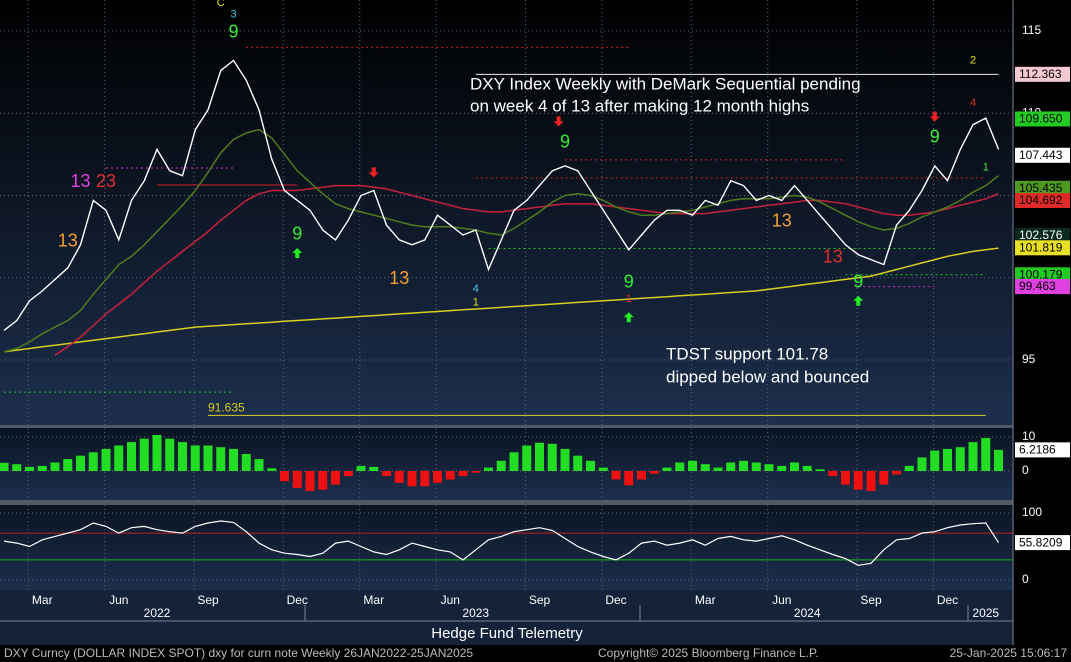 The height and width of the screenshot is (662, 1071). I want to click on sequential-count: 1, so click(629, 299).